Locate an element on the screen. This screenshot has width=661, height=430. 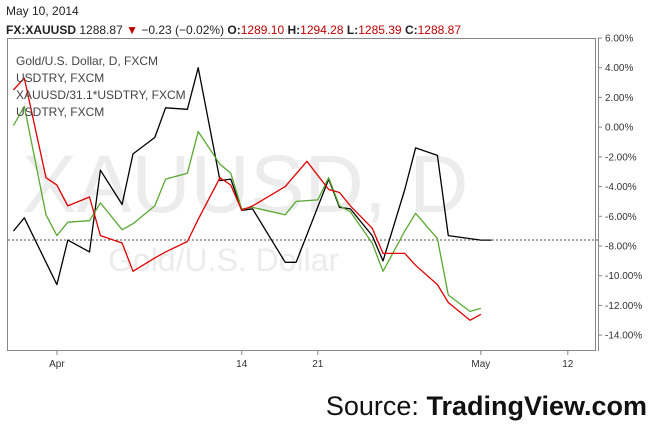
close-value: 1288.87 is located at coordinates (439, 30).